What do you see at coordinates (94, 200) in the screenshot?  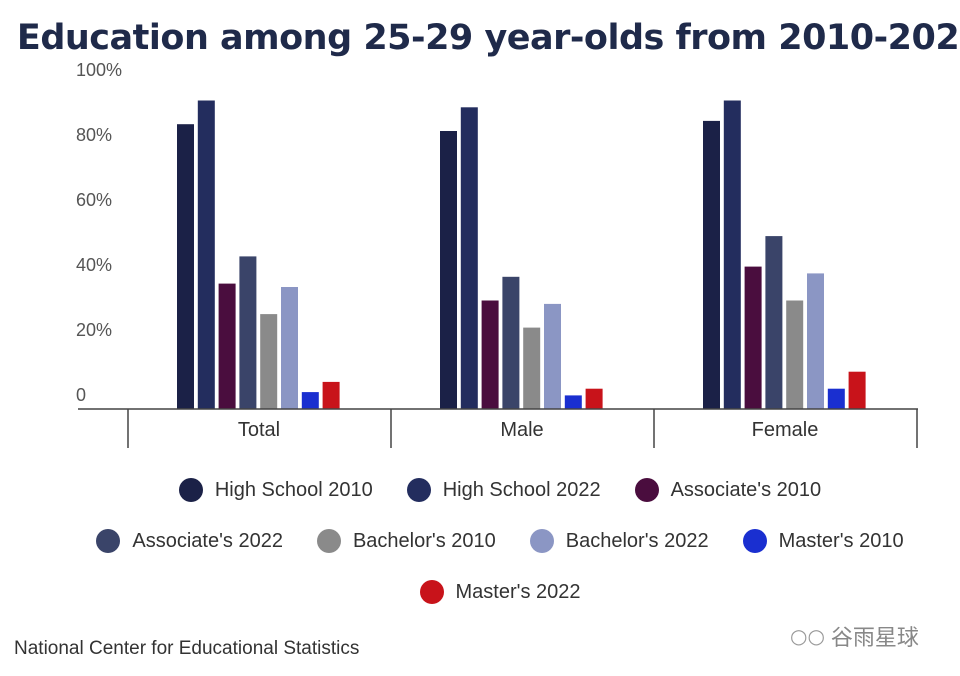 I see `y-tick-label: 60%` at bounding box center [94, 200].